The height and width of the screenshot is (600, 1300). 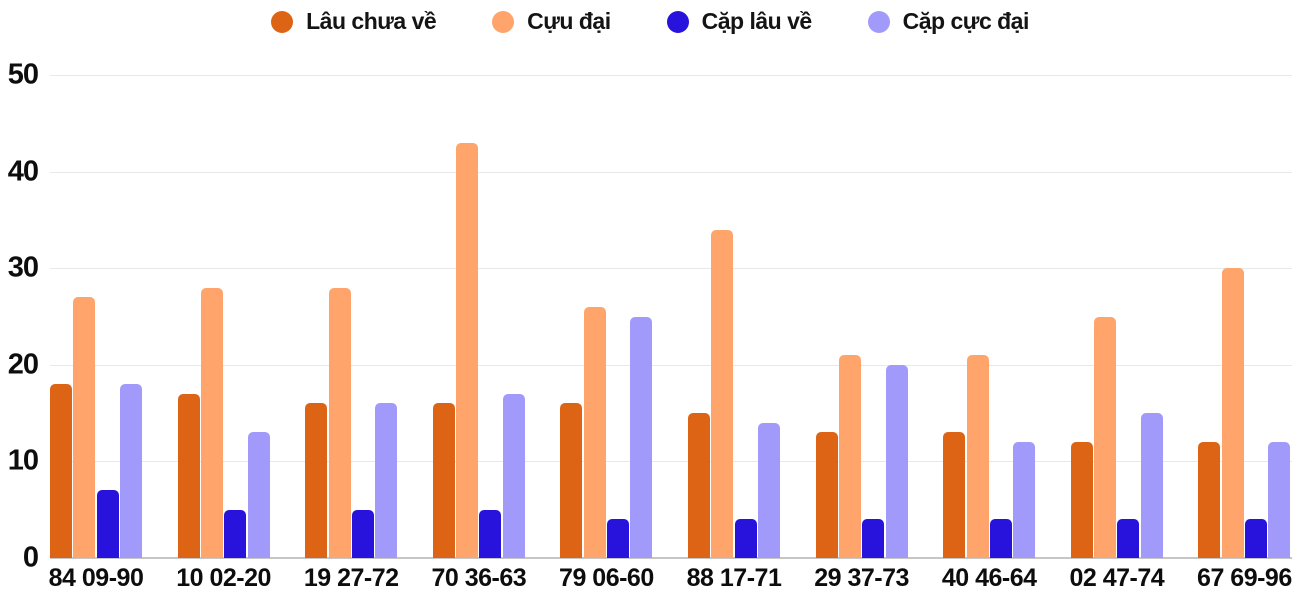 I want to click on legend-item-1: Lâu chưa về, so click(x=354, y=21).